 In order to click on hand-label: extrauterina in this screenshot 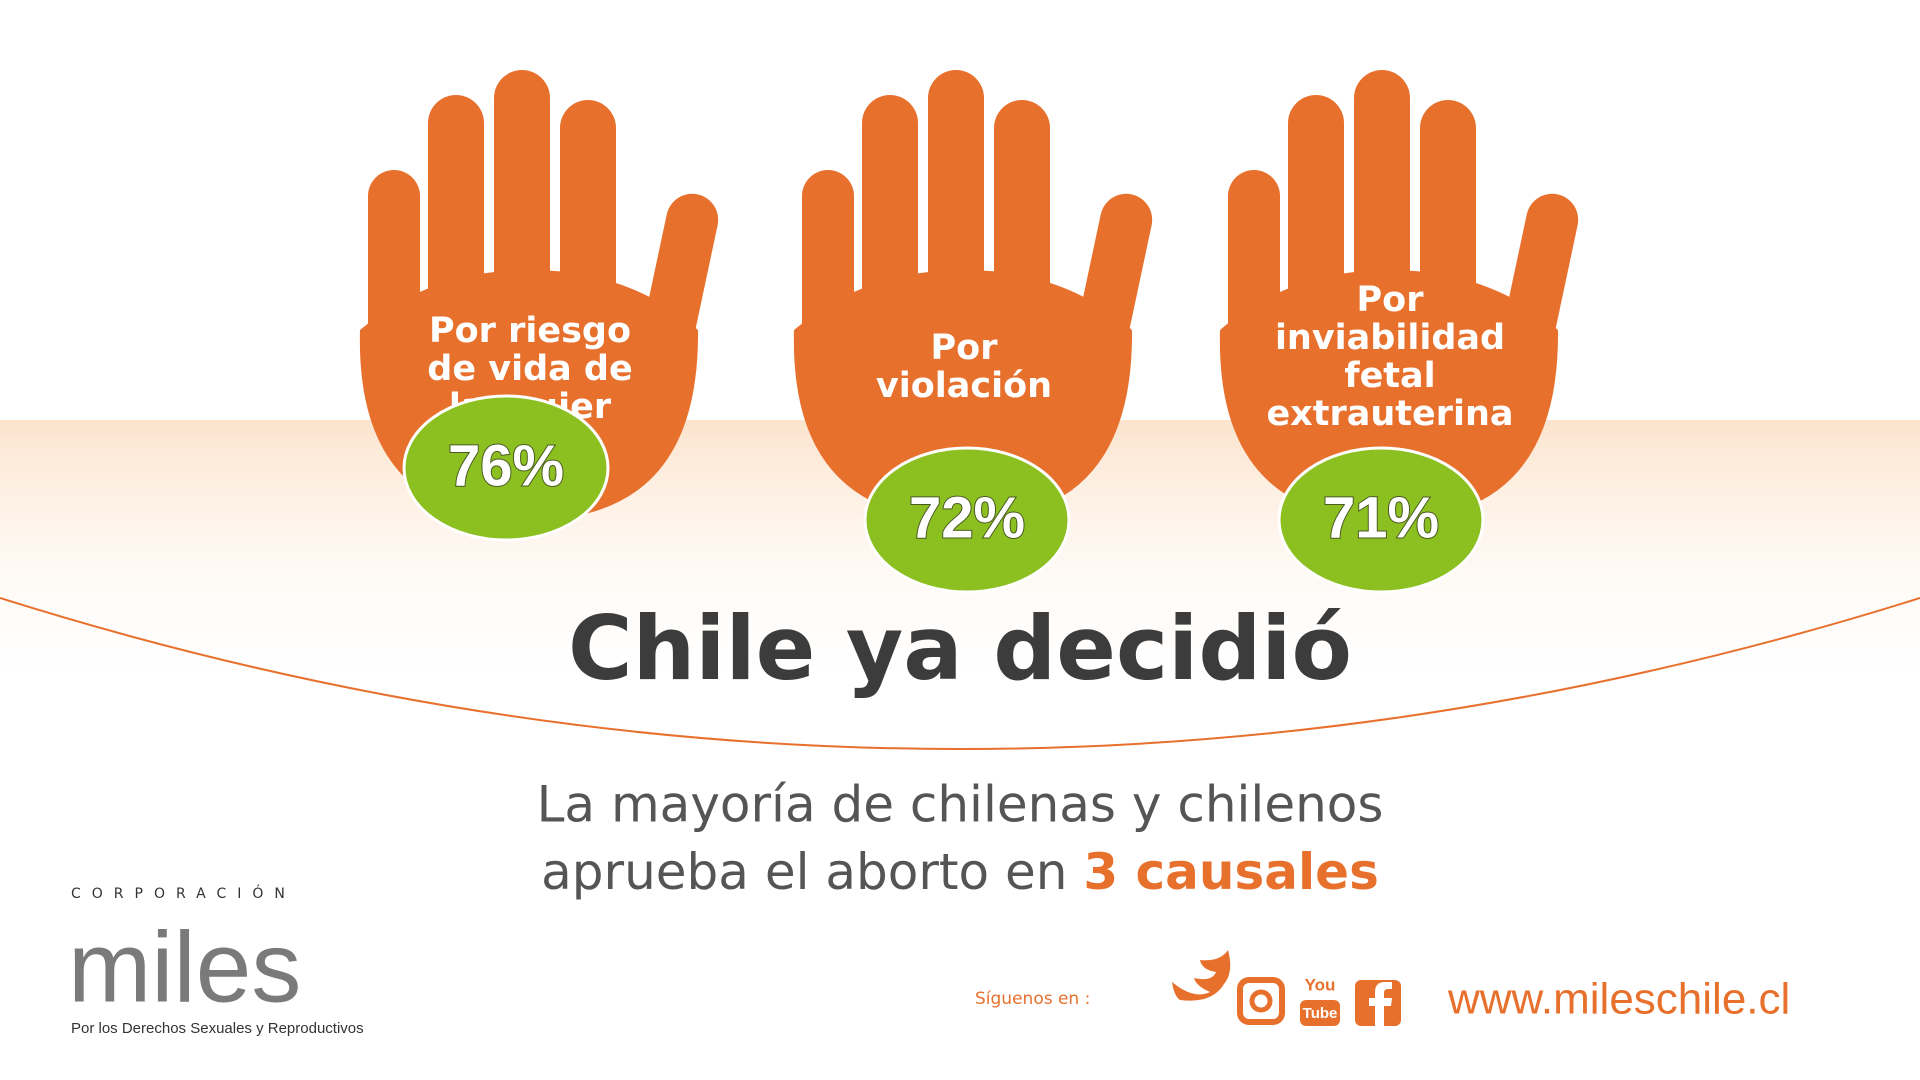, I will do `click(1389, 414)`.